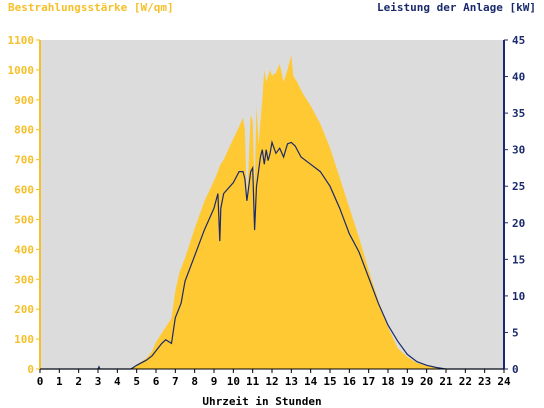 This screenshot has height=408, width=544. Describe the element at coordinates (518, 259) in the screenshot. I see `right-tick-label: 15` at that location.